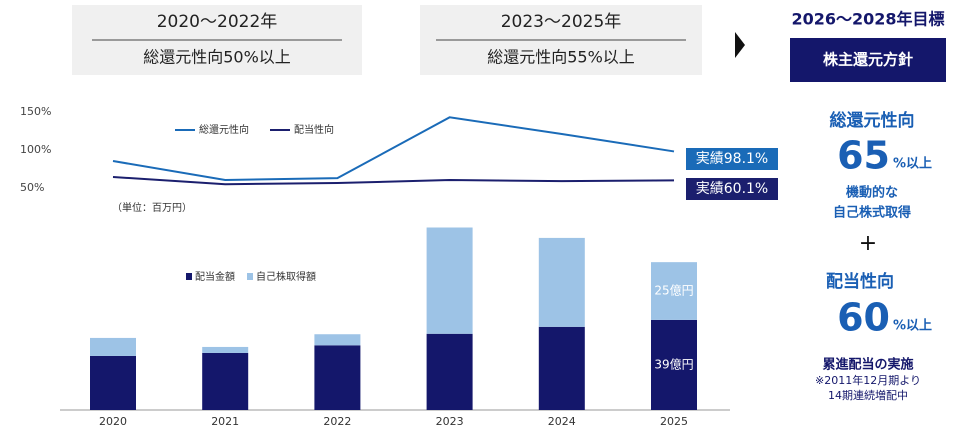 The height and width of the screenshot is (434, 980). Describe the element at coordinates (561, 22) in the screenshot. I see `period-years: 2023～2025年` at that location.